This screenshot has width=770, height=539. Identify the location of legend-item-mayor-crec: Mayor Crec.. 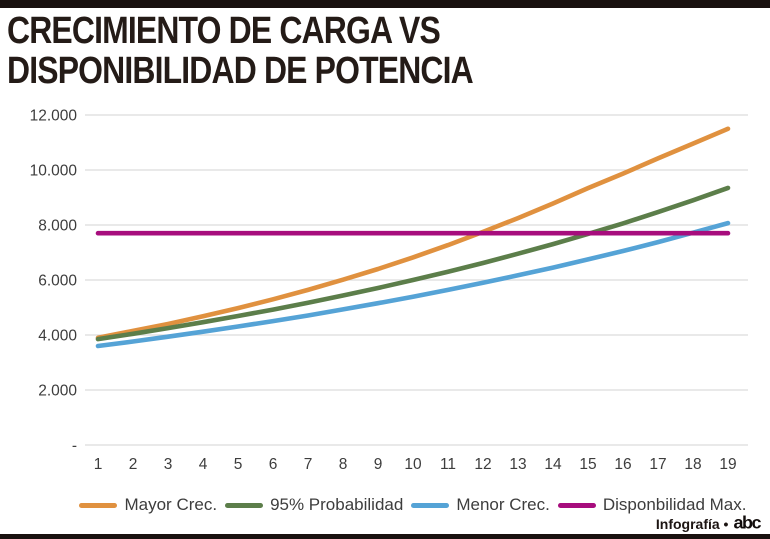
(148, 505).